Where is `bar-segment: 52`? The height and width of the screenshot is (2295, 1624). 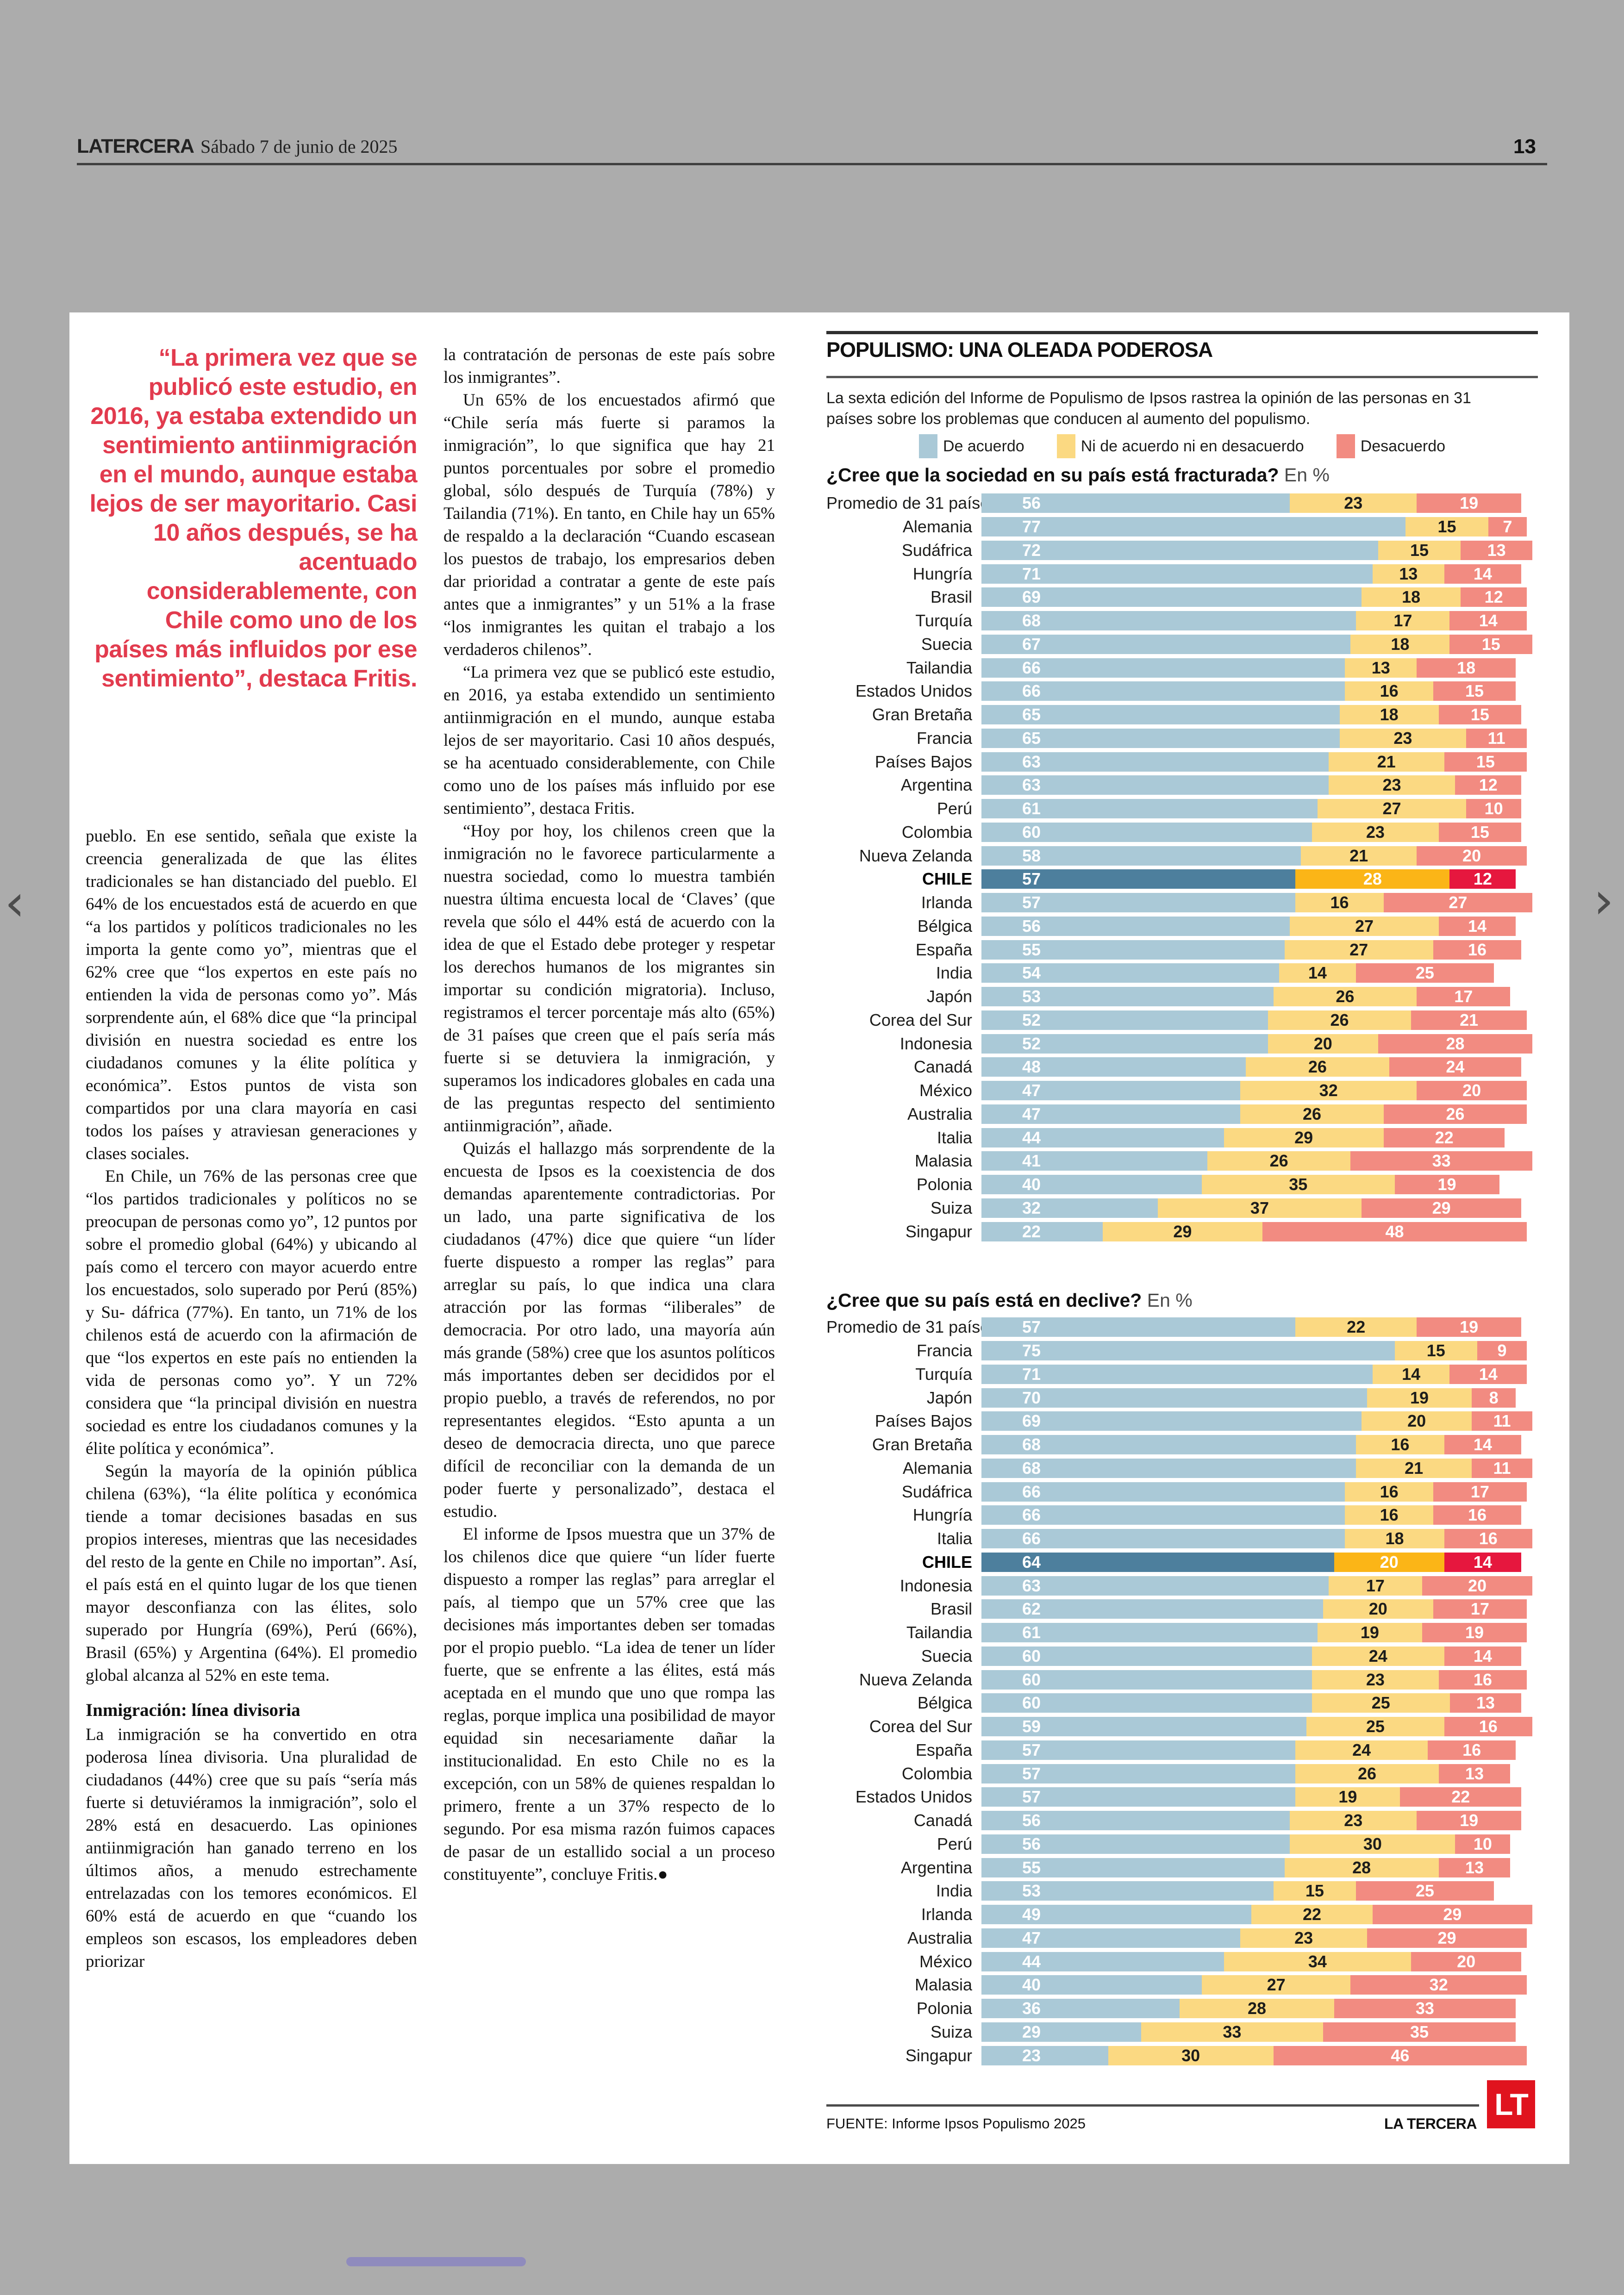 bar-segment: 52 is located at coordinates (1124, 1044).